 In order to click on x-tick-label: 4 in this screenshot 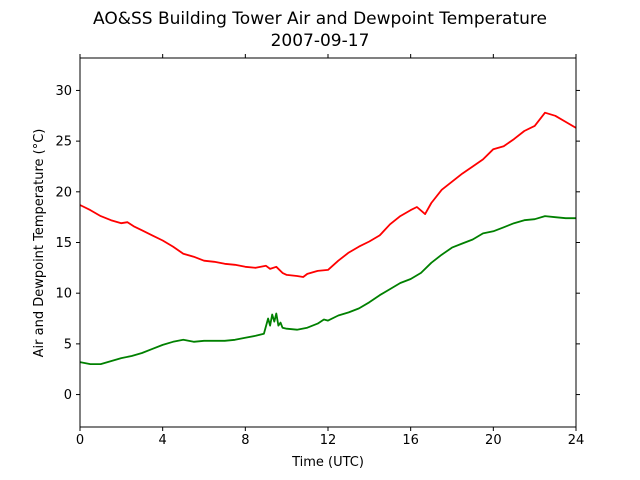, I will do `click(163, 440)`.